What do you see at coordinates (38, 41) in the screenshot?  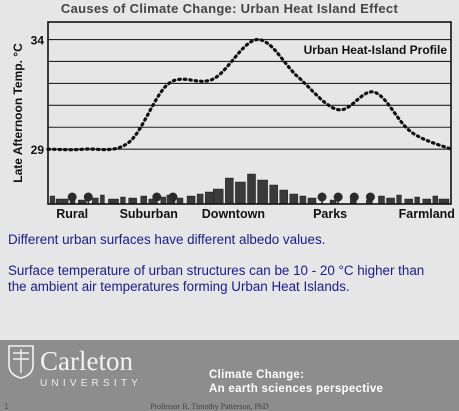 I see `y-tick-label: 34` at bounding box center [38, 41].